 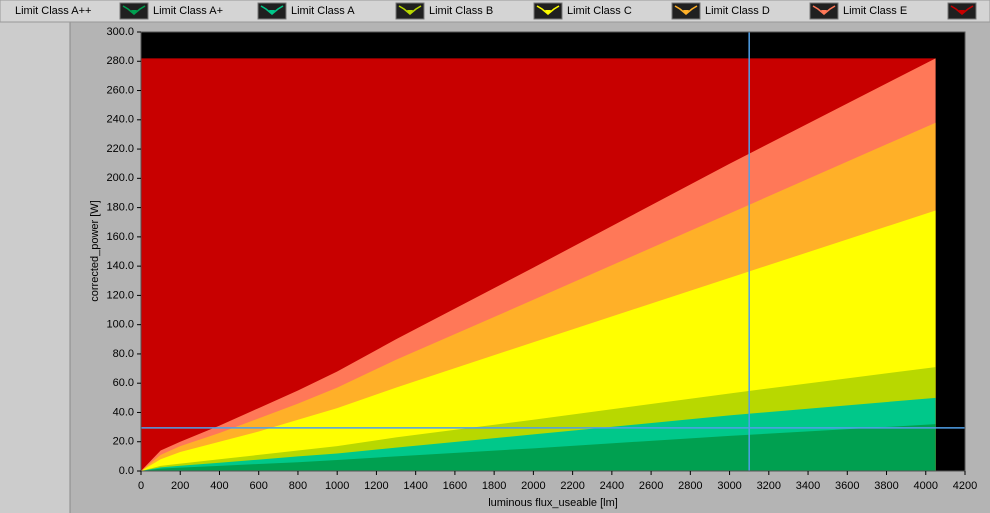 What do you see at coordinates (120, 61) in the screenshot?
I see `y-tick-label: 280.0` at bounding box center [120, 61].